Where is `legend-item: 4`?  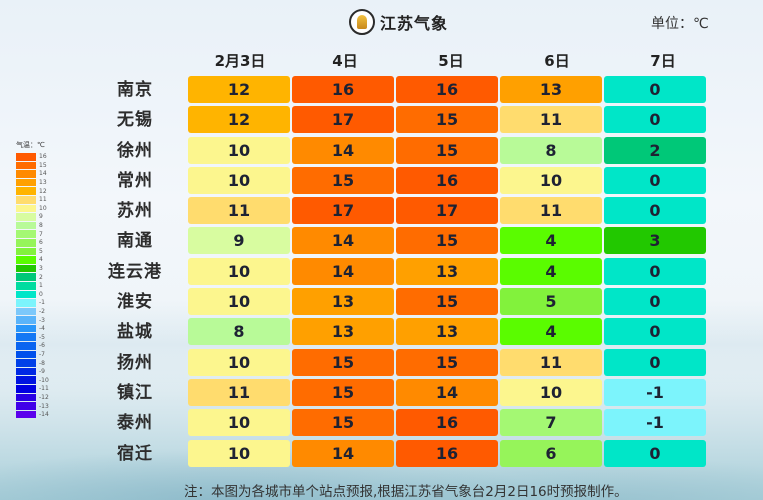 legend-item: 4 is located at coordinates (32, 260).